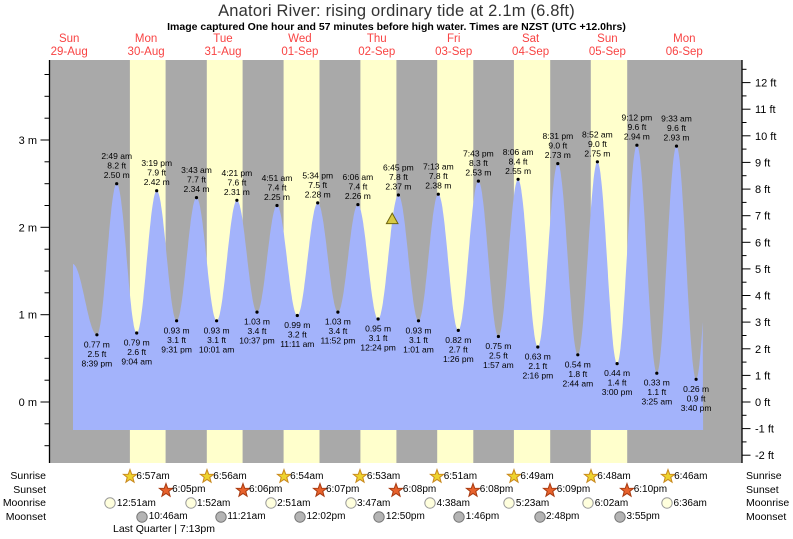  I want to click on sunrise-time: 6:54am, so click(307, 476).